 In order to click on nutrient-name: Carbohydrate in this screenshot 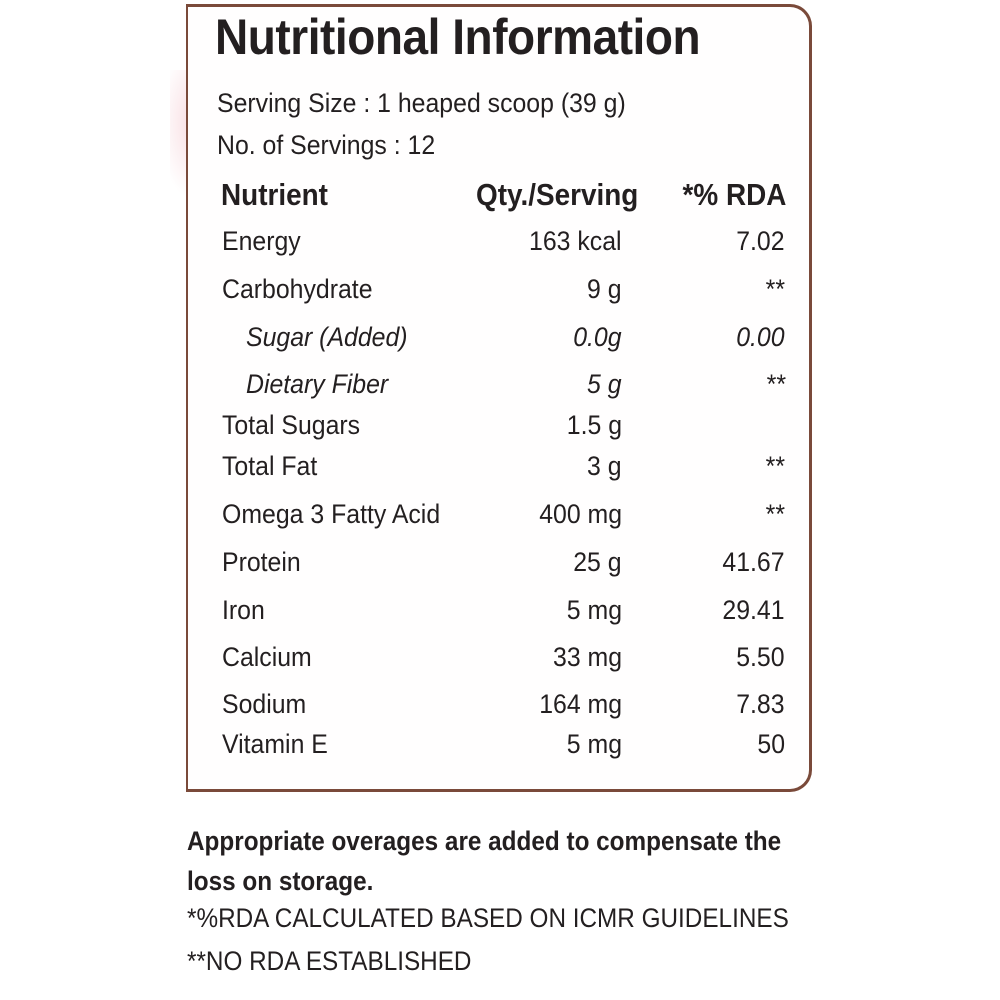, I will do `click(297, 289)`.